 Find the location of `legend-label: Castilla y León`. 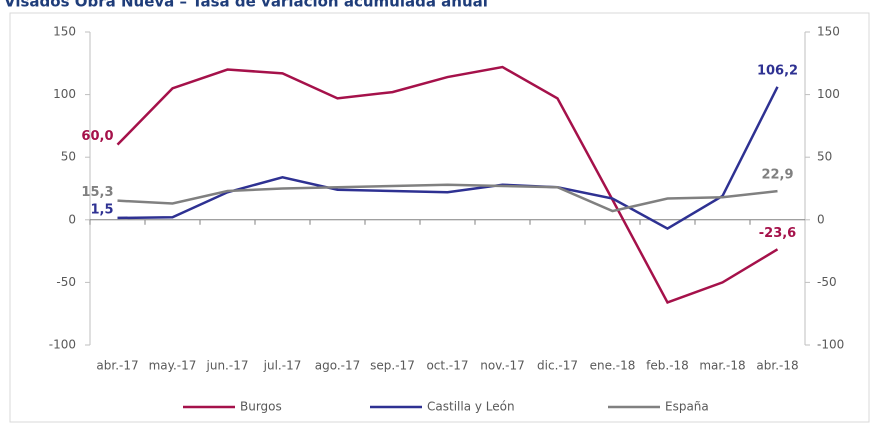

legend-label: Castilla y León is located at coordinates (471, 407).